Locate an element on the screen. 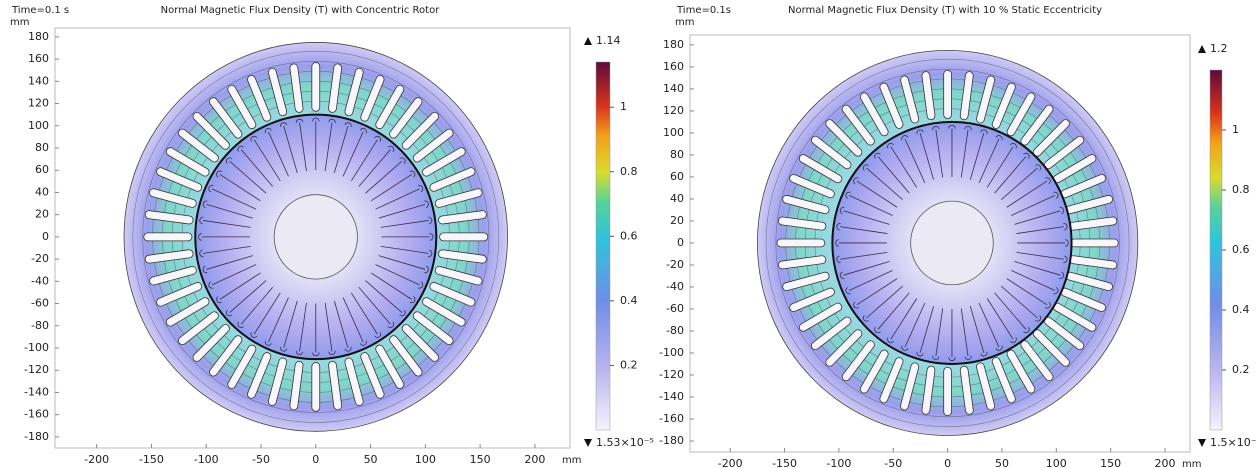 The width and height of the screenshot is (1256, 468). shaft is located at coordinates (315, 237).